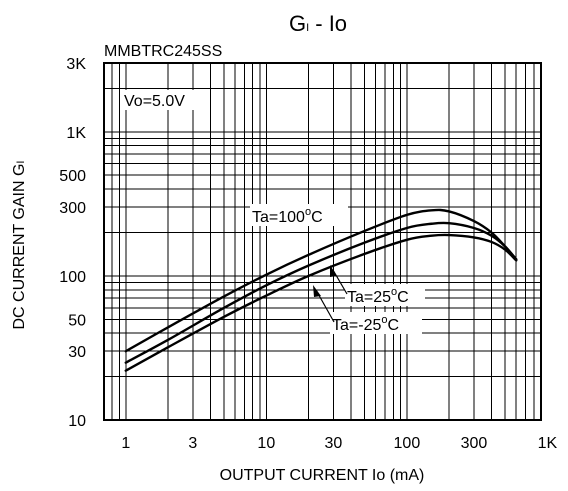 The height and width of the screenshot is (491, 568). What do you see at coordinates (77, 421) in the screenshot?
I see `y-tick-label: 10` at bounding box center [77, 421].